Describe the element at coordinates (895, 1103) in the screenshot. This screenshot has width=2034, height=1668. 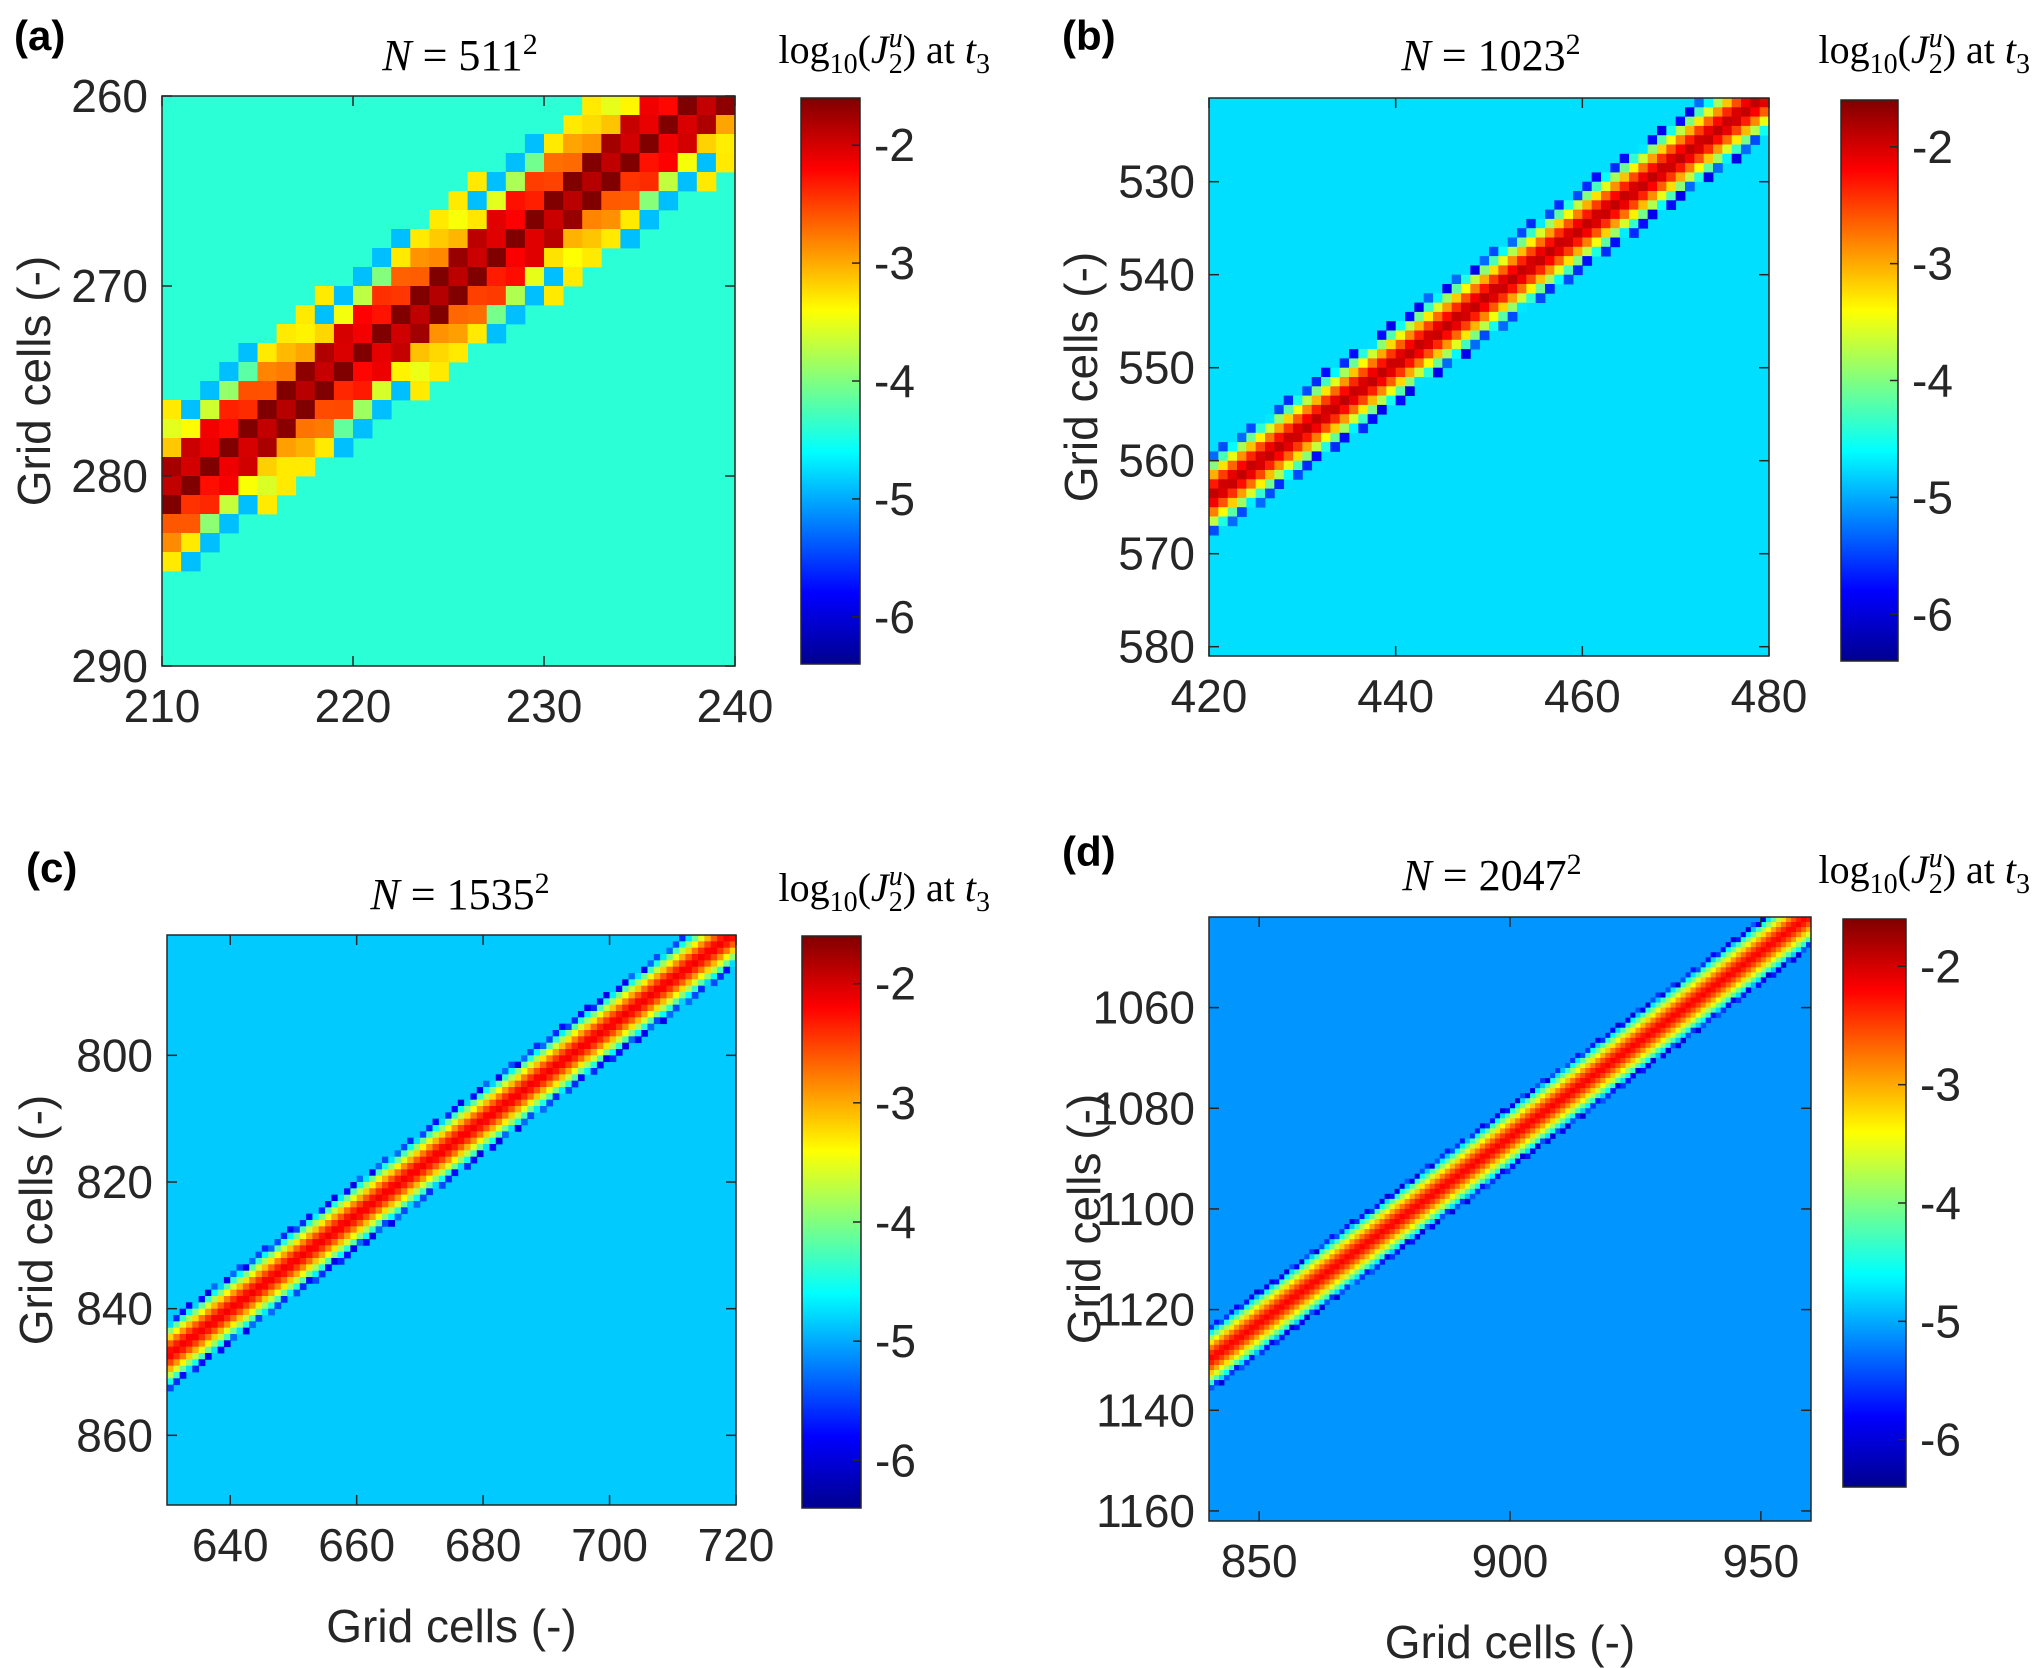
I see `colorbar-tick-label: -3` at that location.